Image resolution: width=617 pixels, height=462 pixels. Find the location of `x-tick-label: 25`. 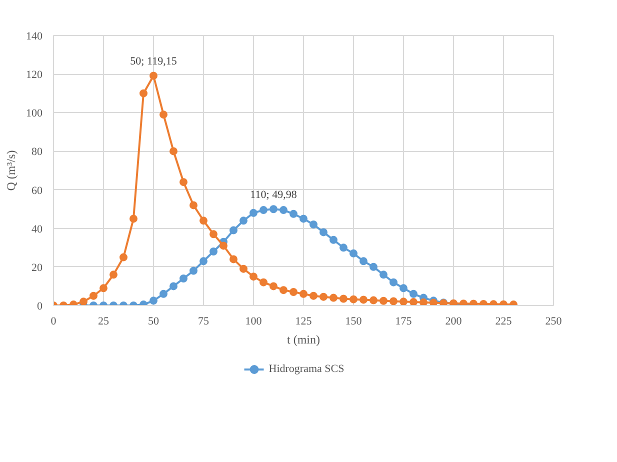

x-tick-label: 25 is located at coordinates (104, 322).